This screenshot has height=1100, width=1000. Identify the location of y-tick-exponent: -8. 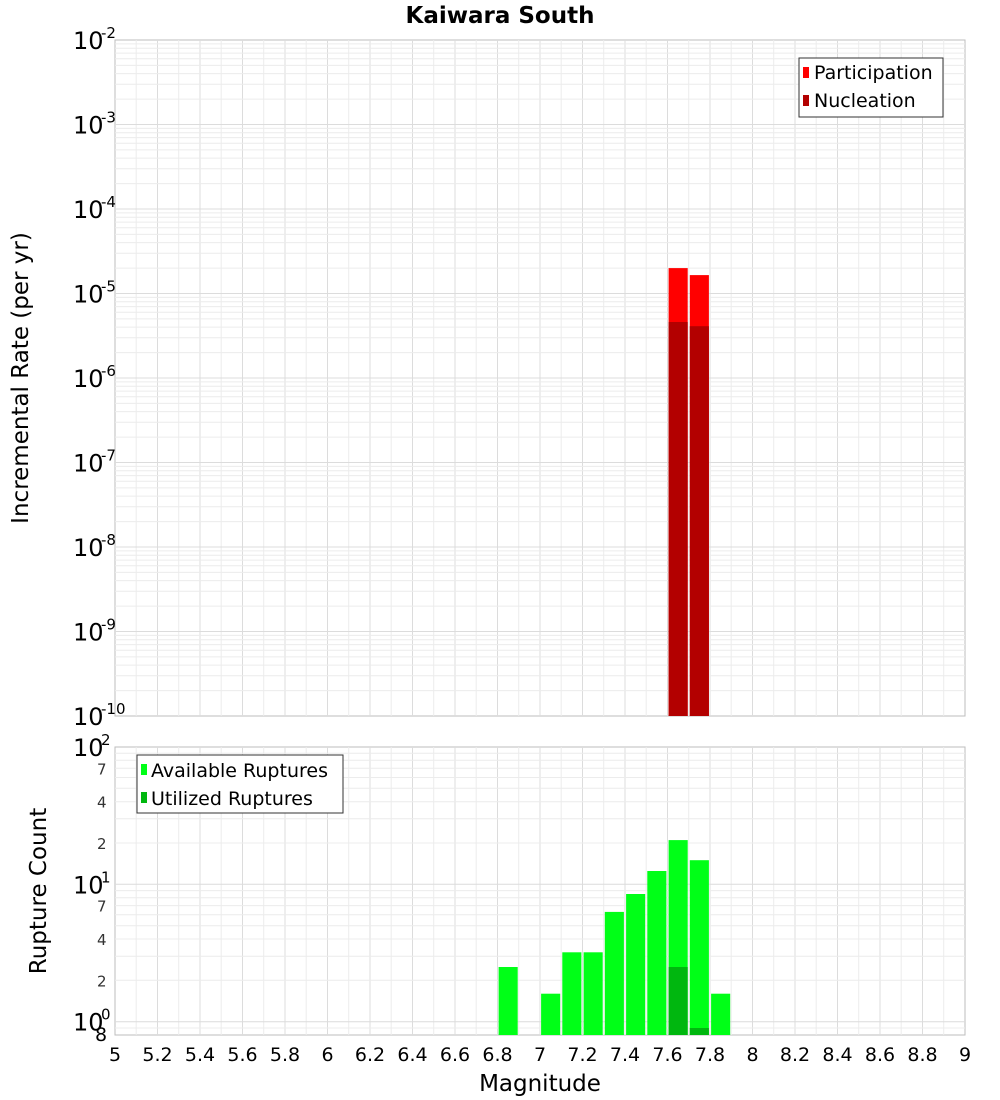
(108, 540).